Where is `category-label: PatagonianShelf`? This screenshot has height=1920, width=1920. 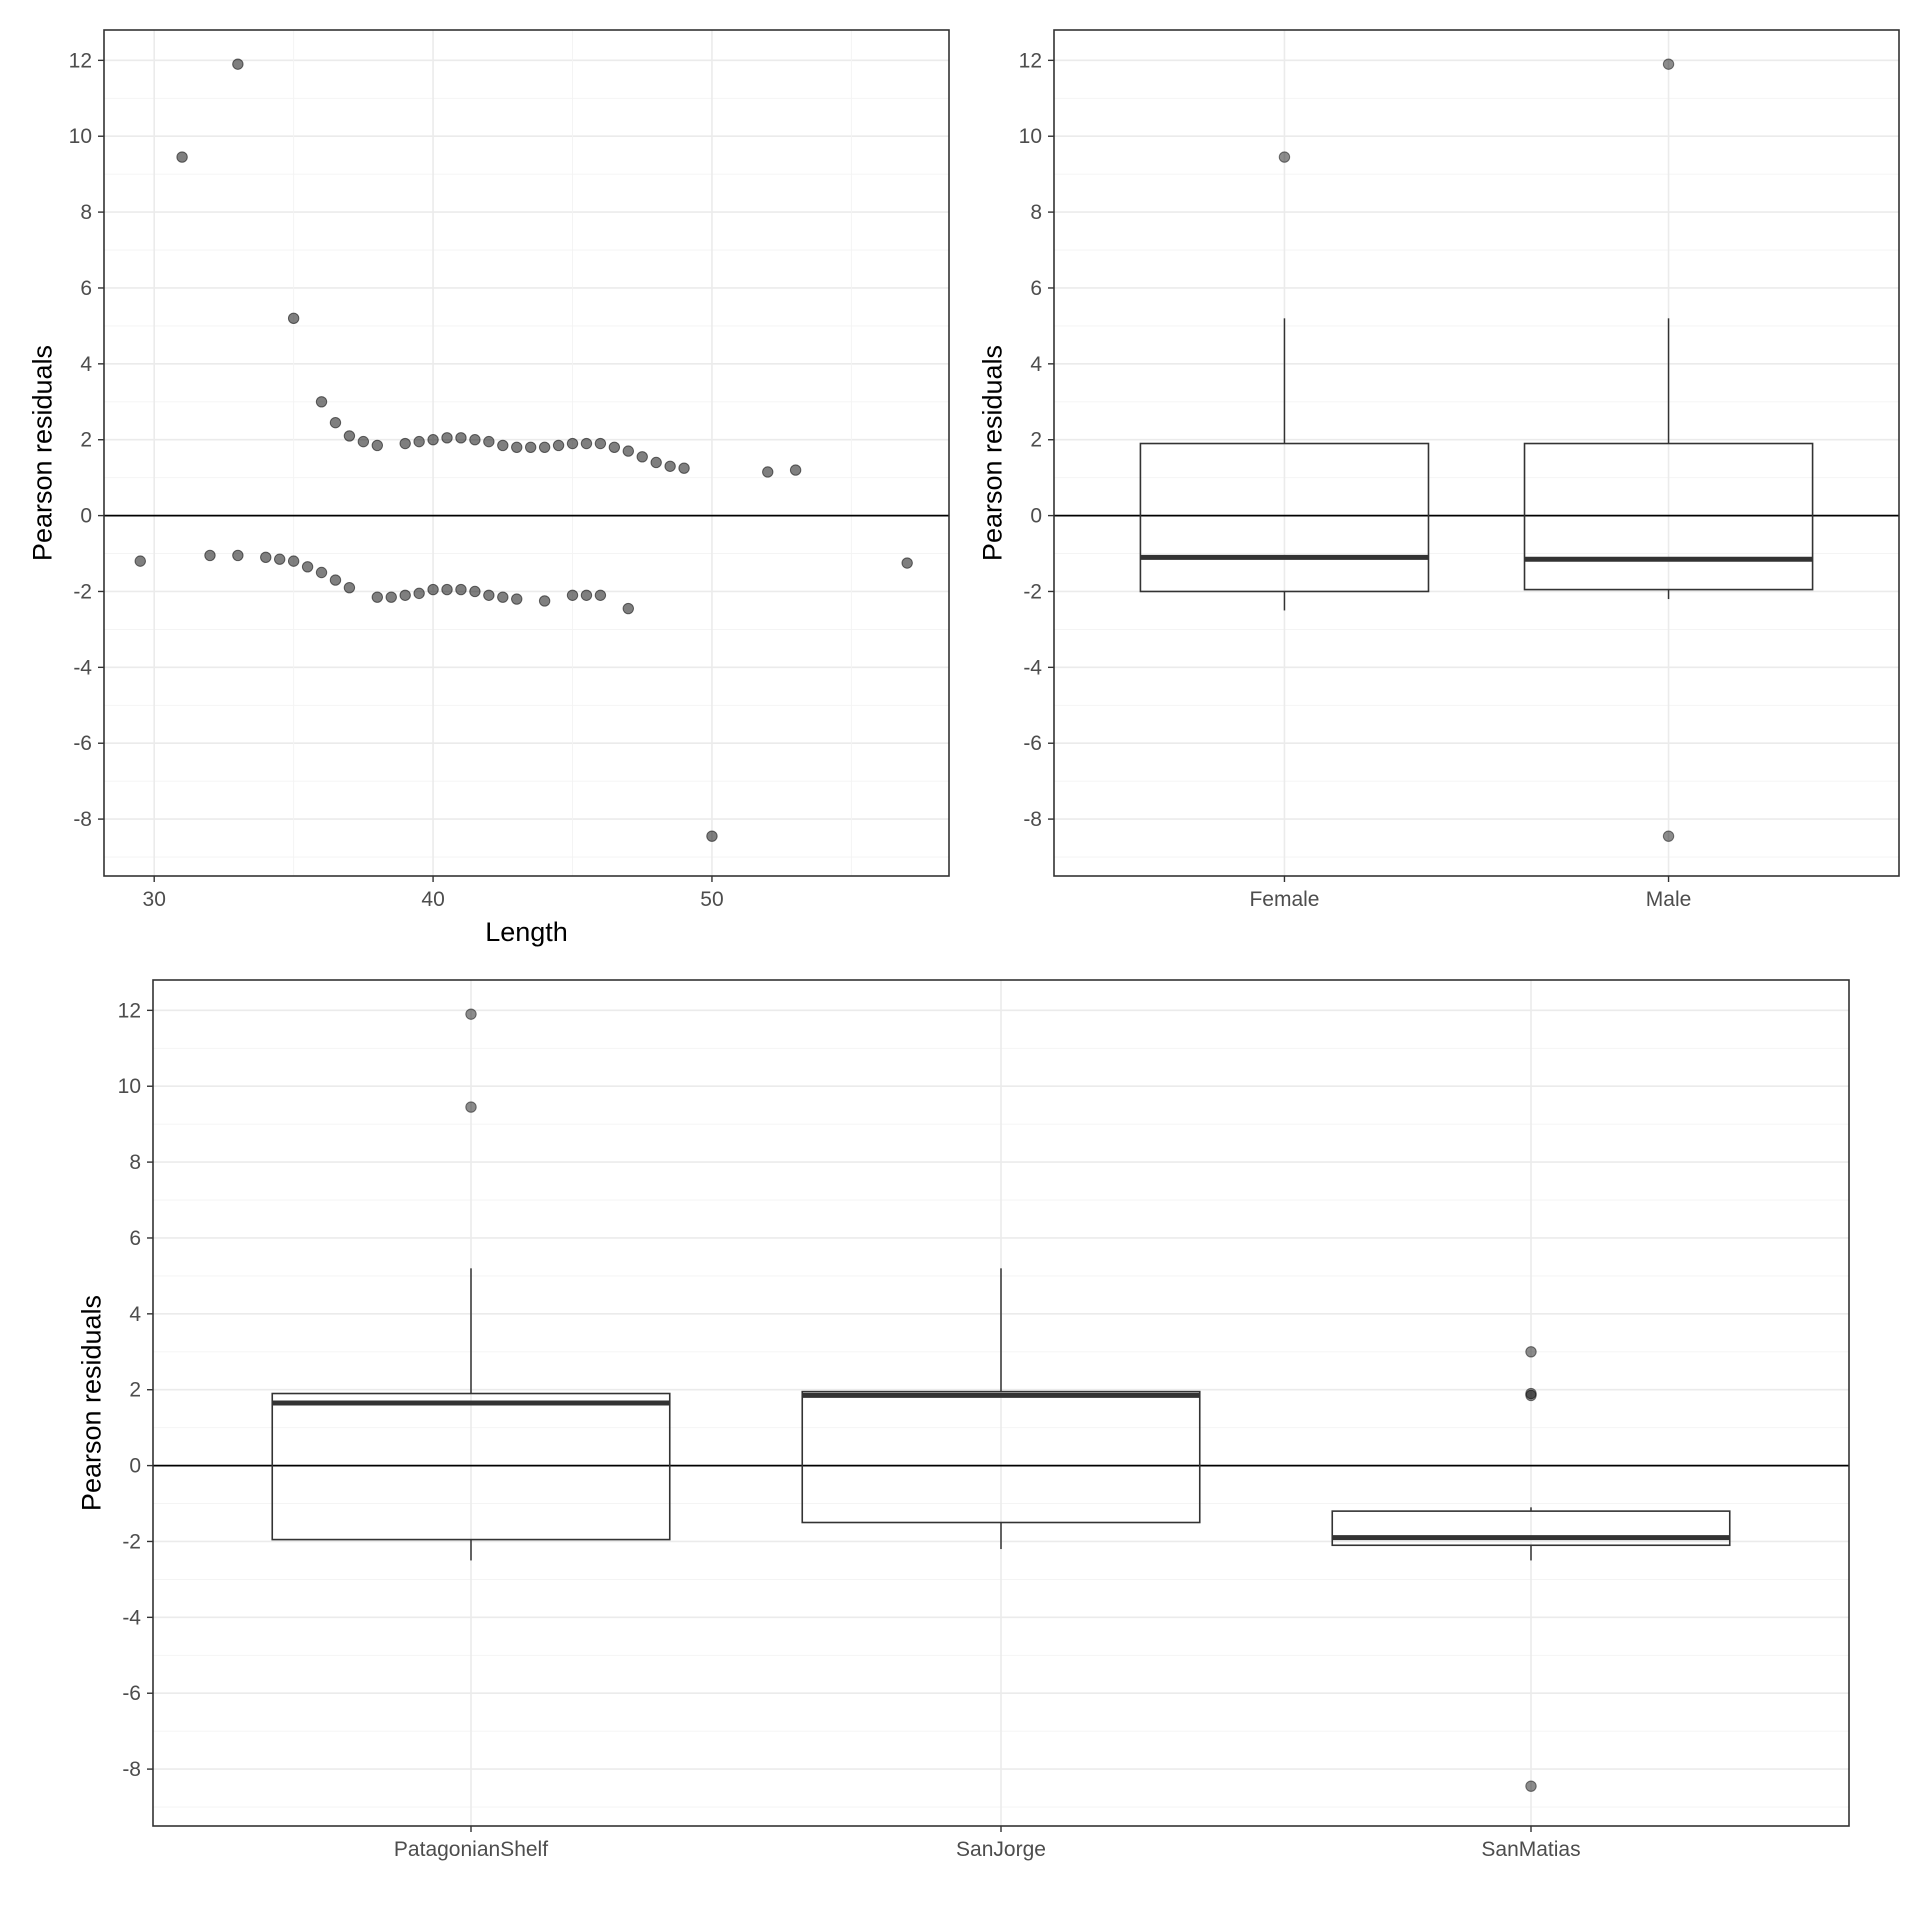 category-label: PatagonianShelf is located at coordinates (471, 1849).